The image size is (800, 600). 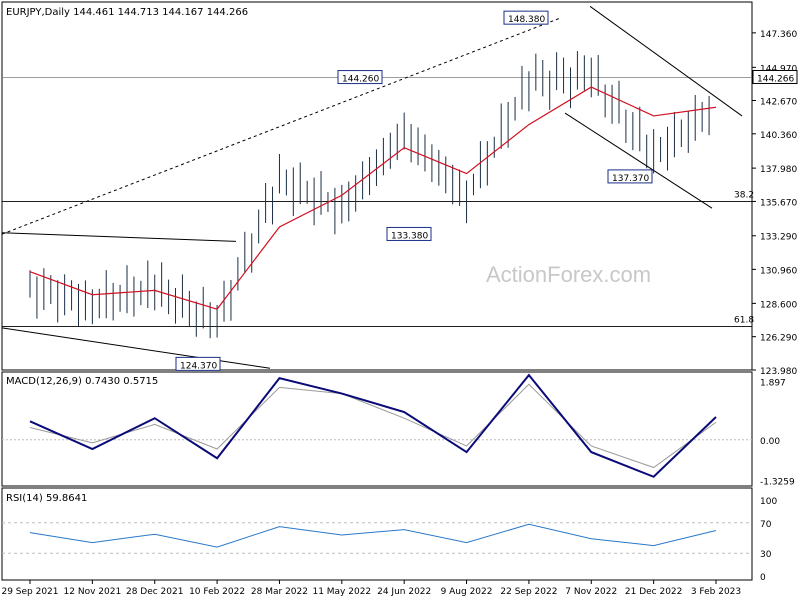 What do you see at coordinates (768, 502) in the screenshot?
I see `rsi-tick-label: 100` at bounding box center [768, 502].